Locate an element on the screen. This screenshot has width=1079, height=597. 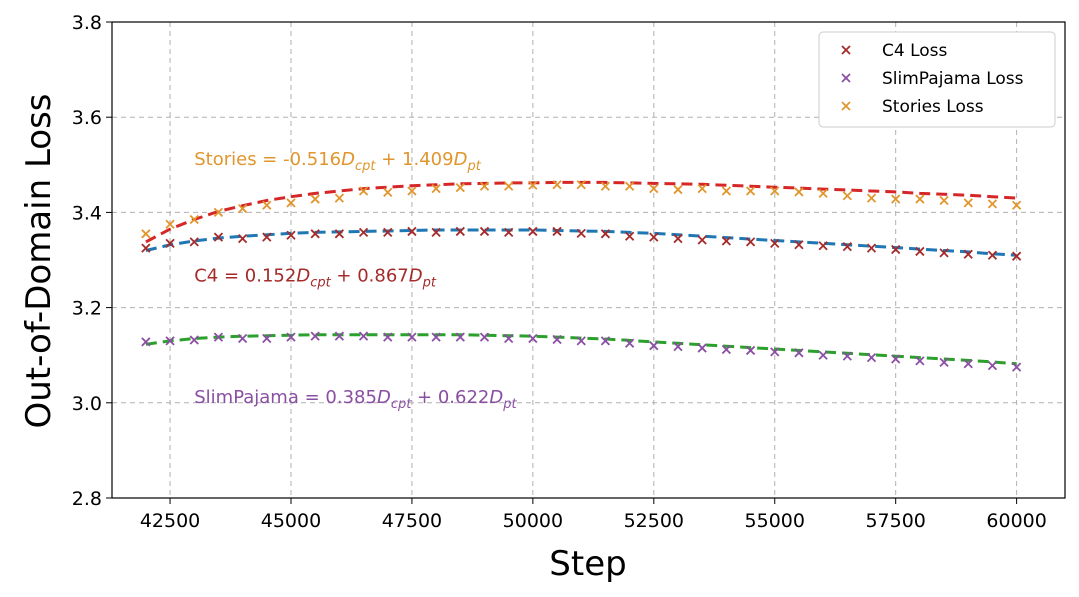
legend: C4 Loss SlimPajama Loss Stories Loss is located at coordinates (937, 79).